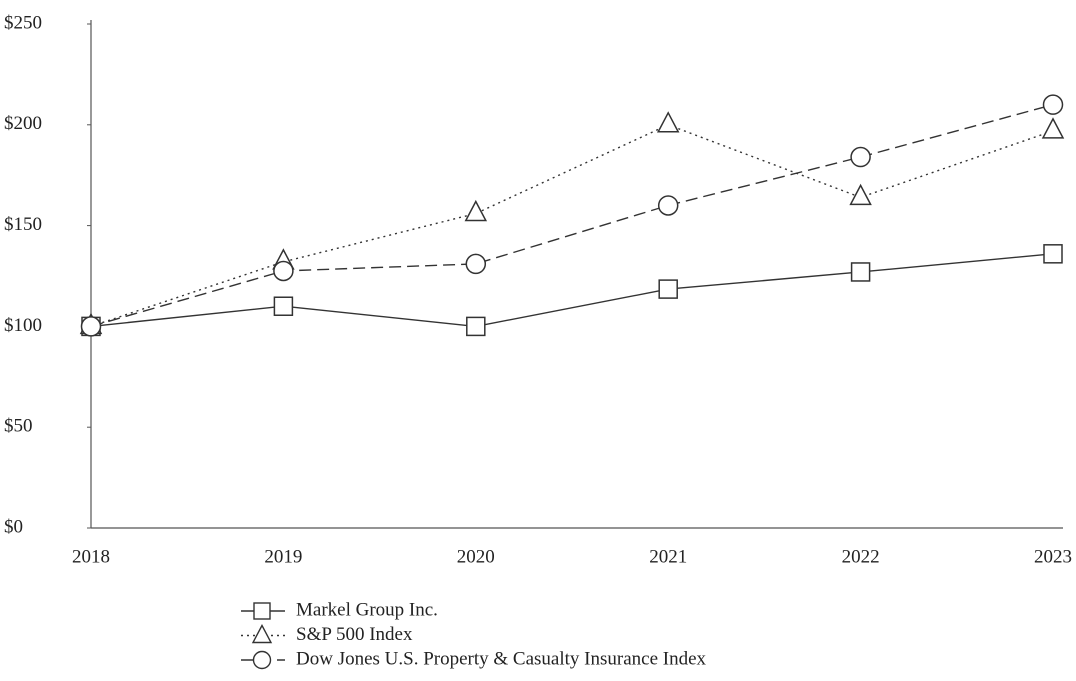 The height and width of the screenshot is (681, 1076). What do you see at coordinates (572, 290) in the screenshot?
I see `series-line` at bounding box center [572, 290].